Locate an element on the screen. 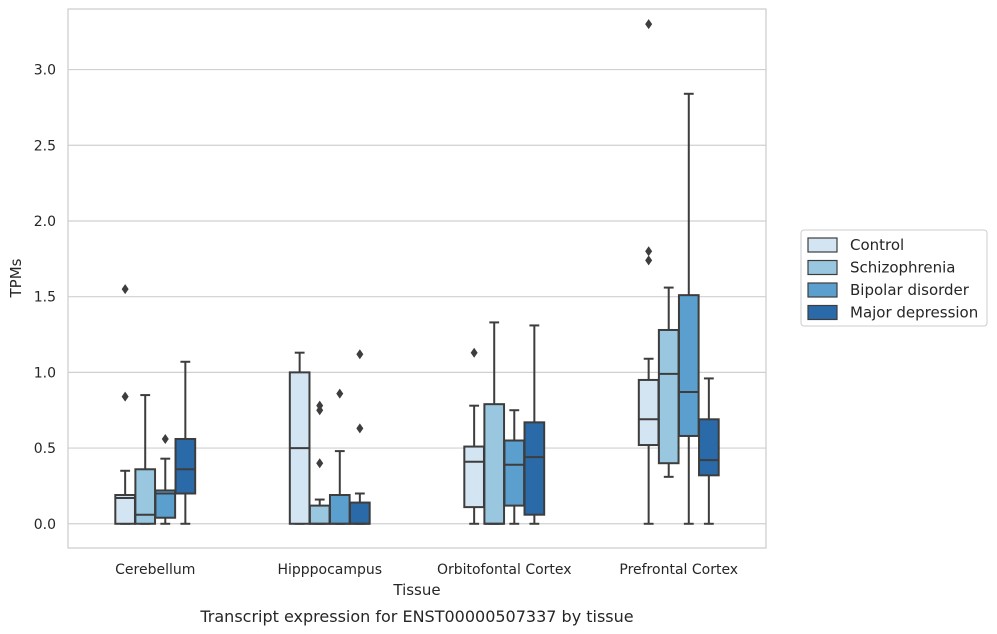 The image size is (997, 634). x-tick-label: Prefrontal Cortex is located at coordinates (678, 570).